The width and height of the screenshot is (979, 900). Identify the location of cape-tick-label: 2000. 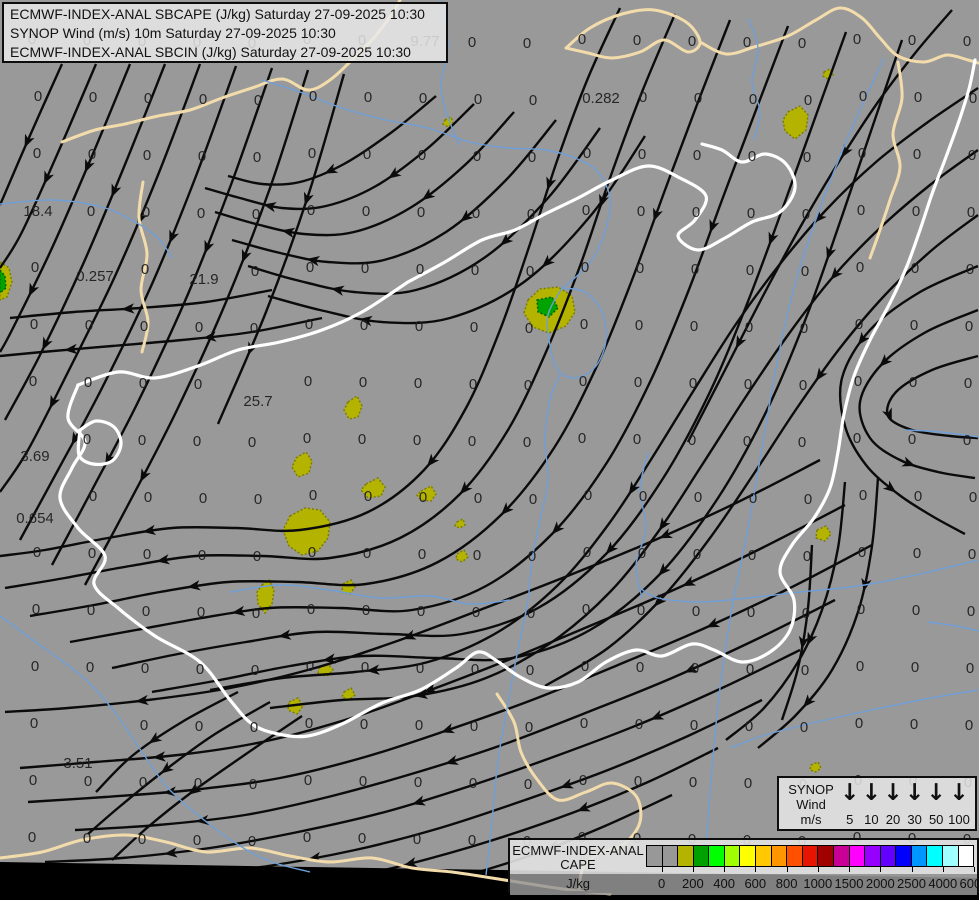
(880, 883).